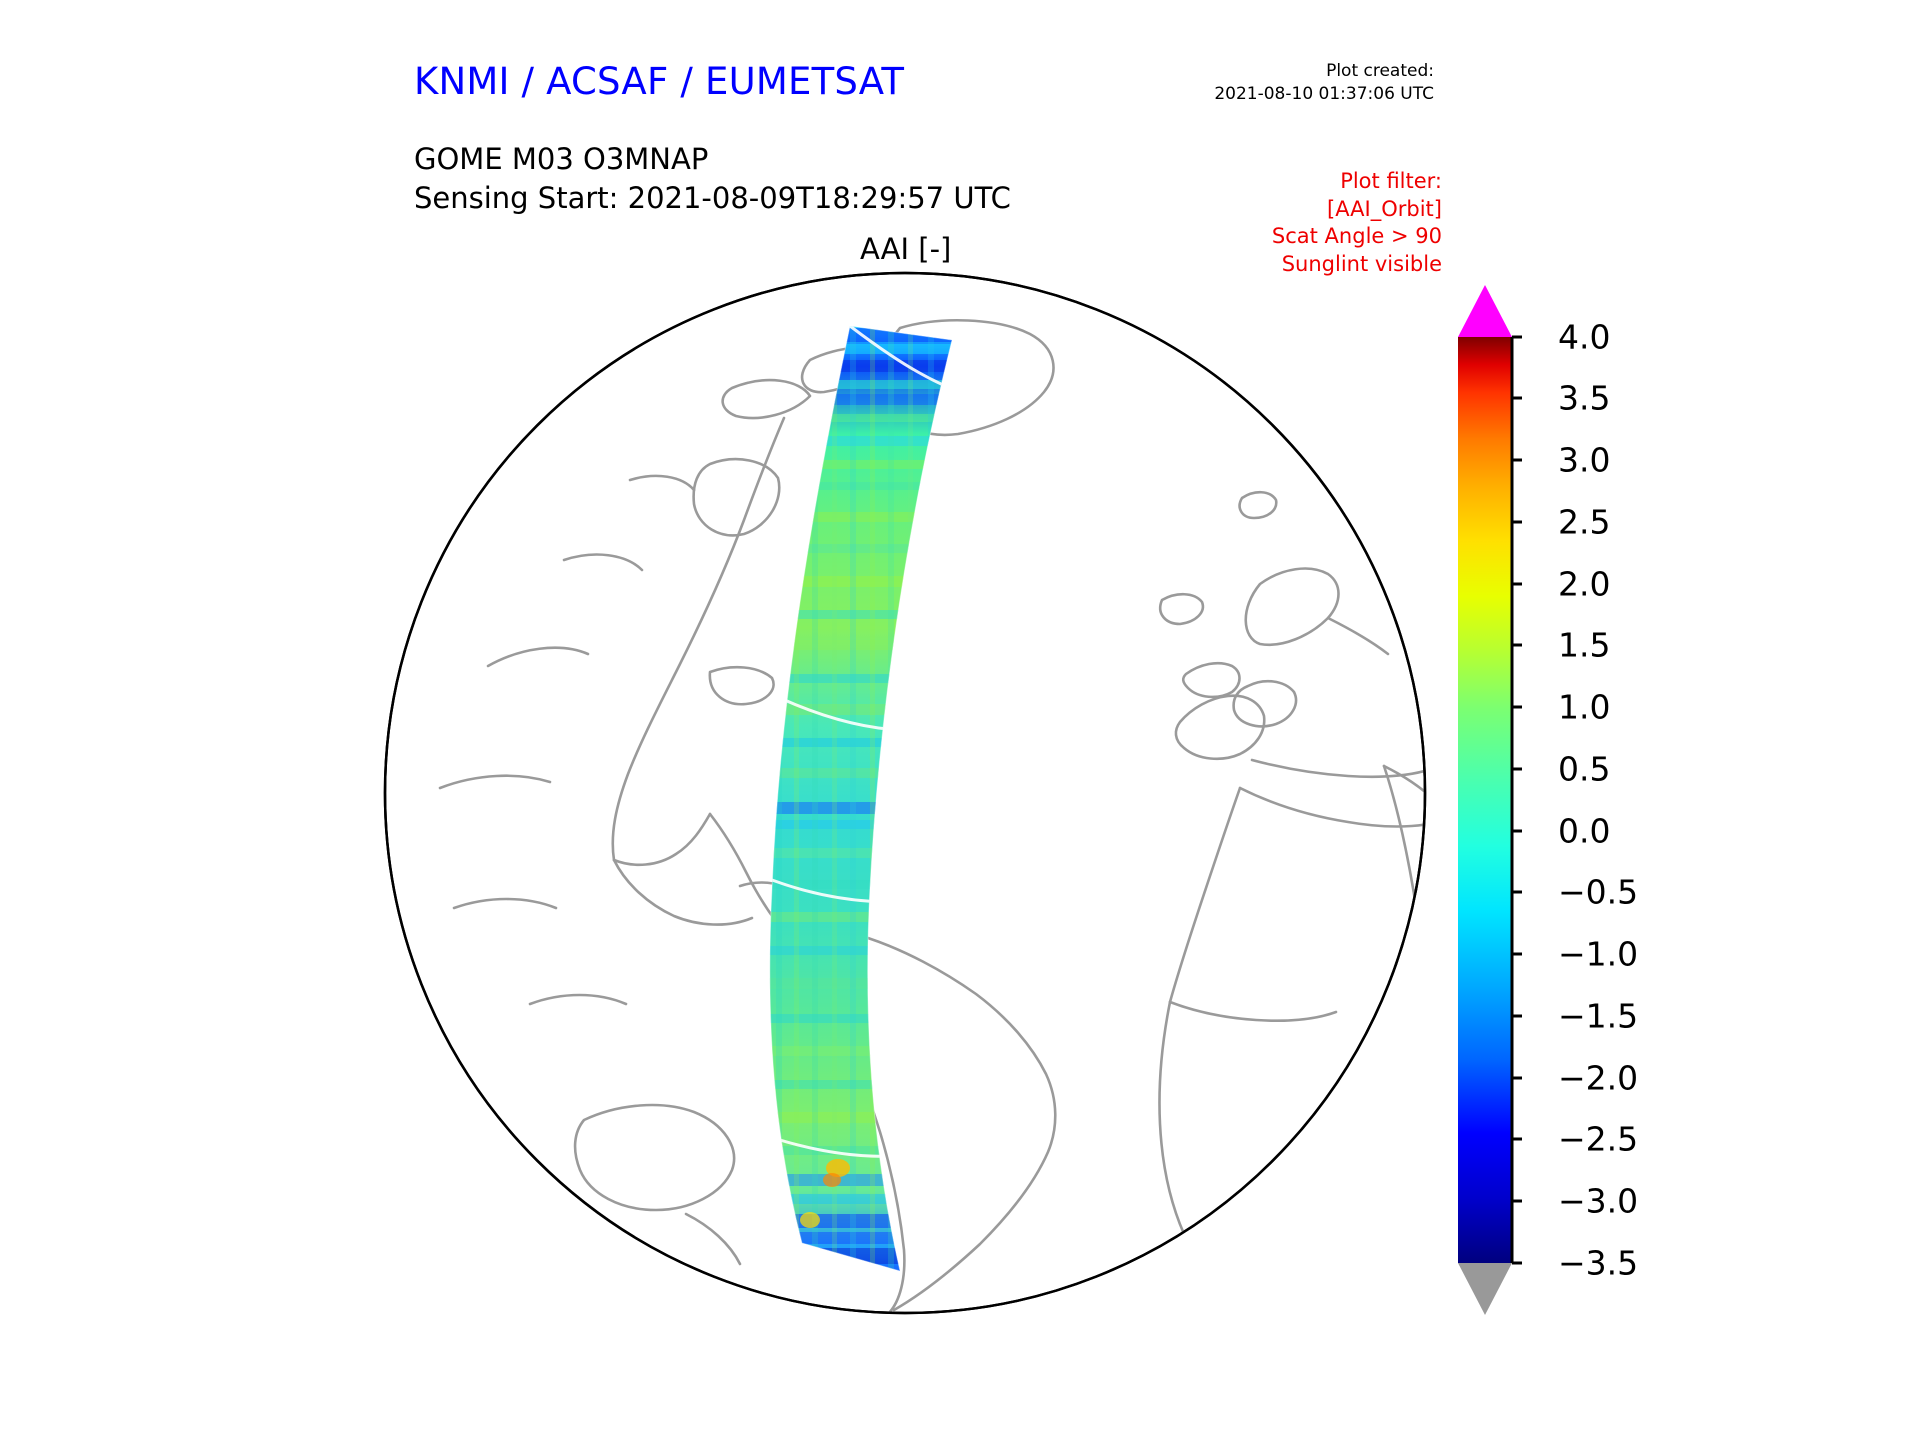 The image size is (1920, 1440). What do you see at coordinates (1598, 1078) in the screenshot?
I see `cb-tick-12: −2.0` at bounding box center [1598, 1078].